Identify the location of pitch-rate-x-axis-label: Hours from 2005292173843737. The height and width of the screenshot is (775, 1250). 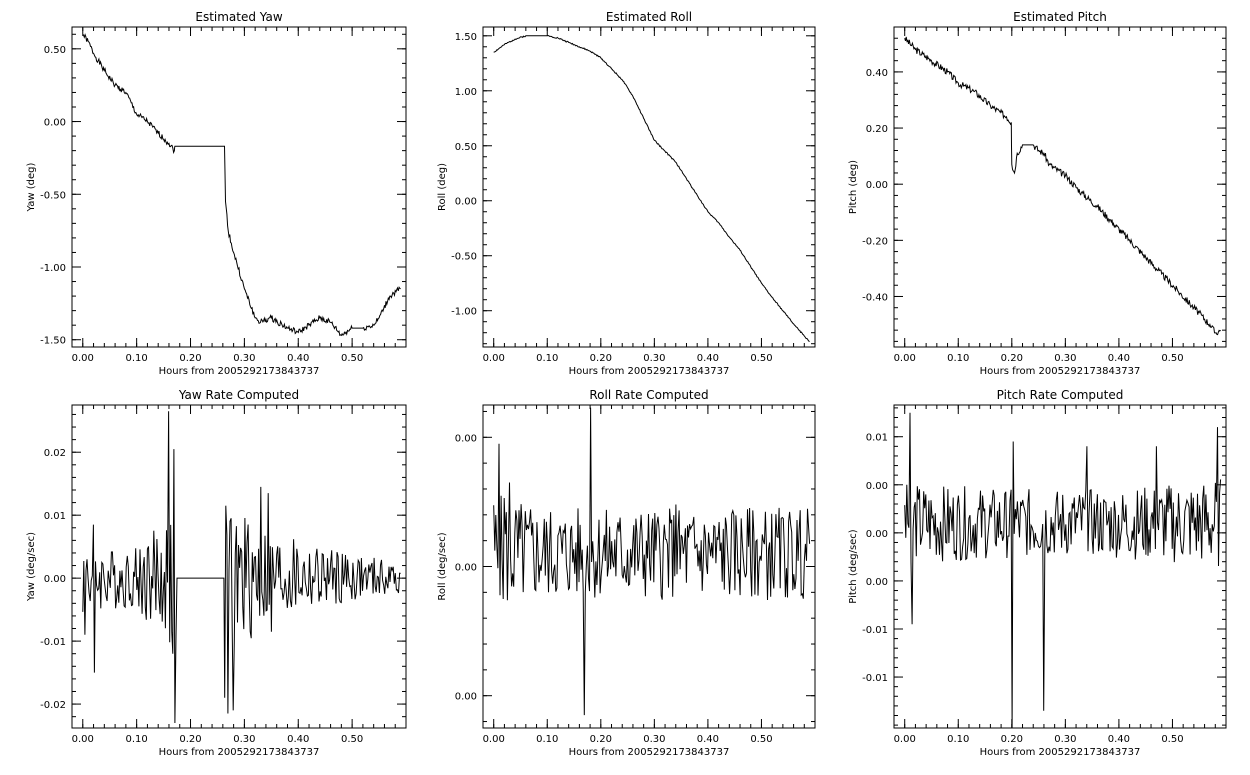
(1060, 752).